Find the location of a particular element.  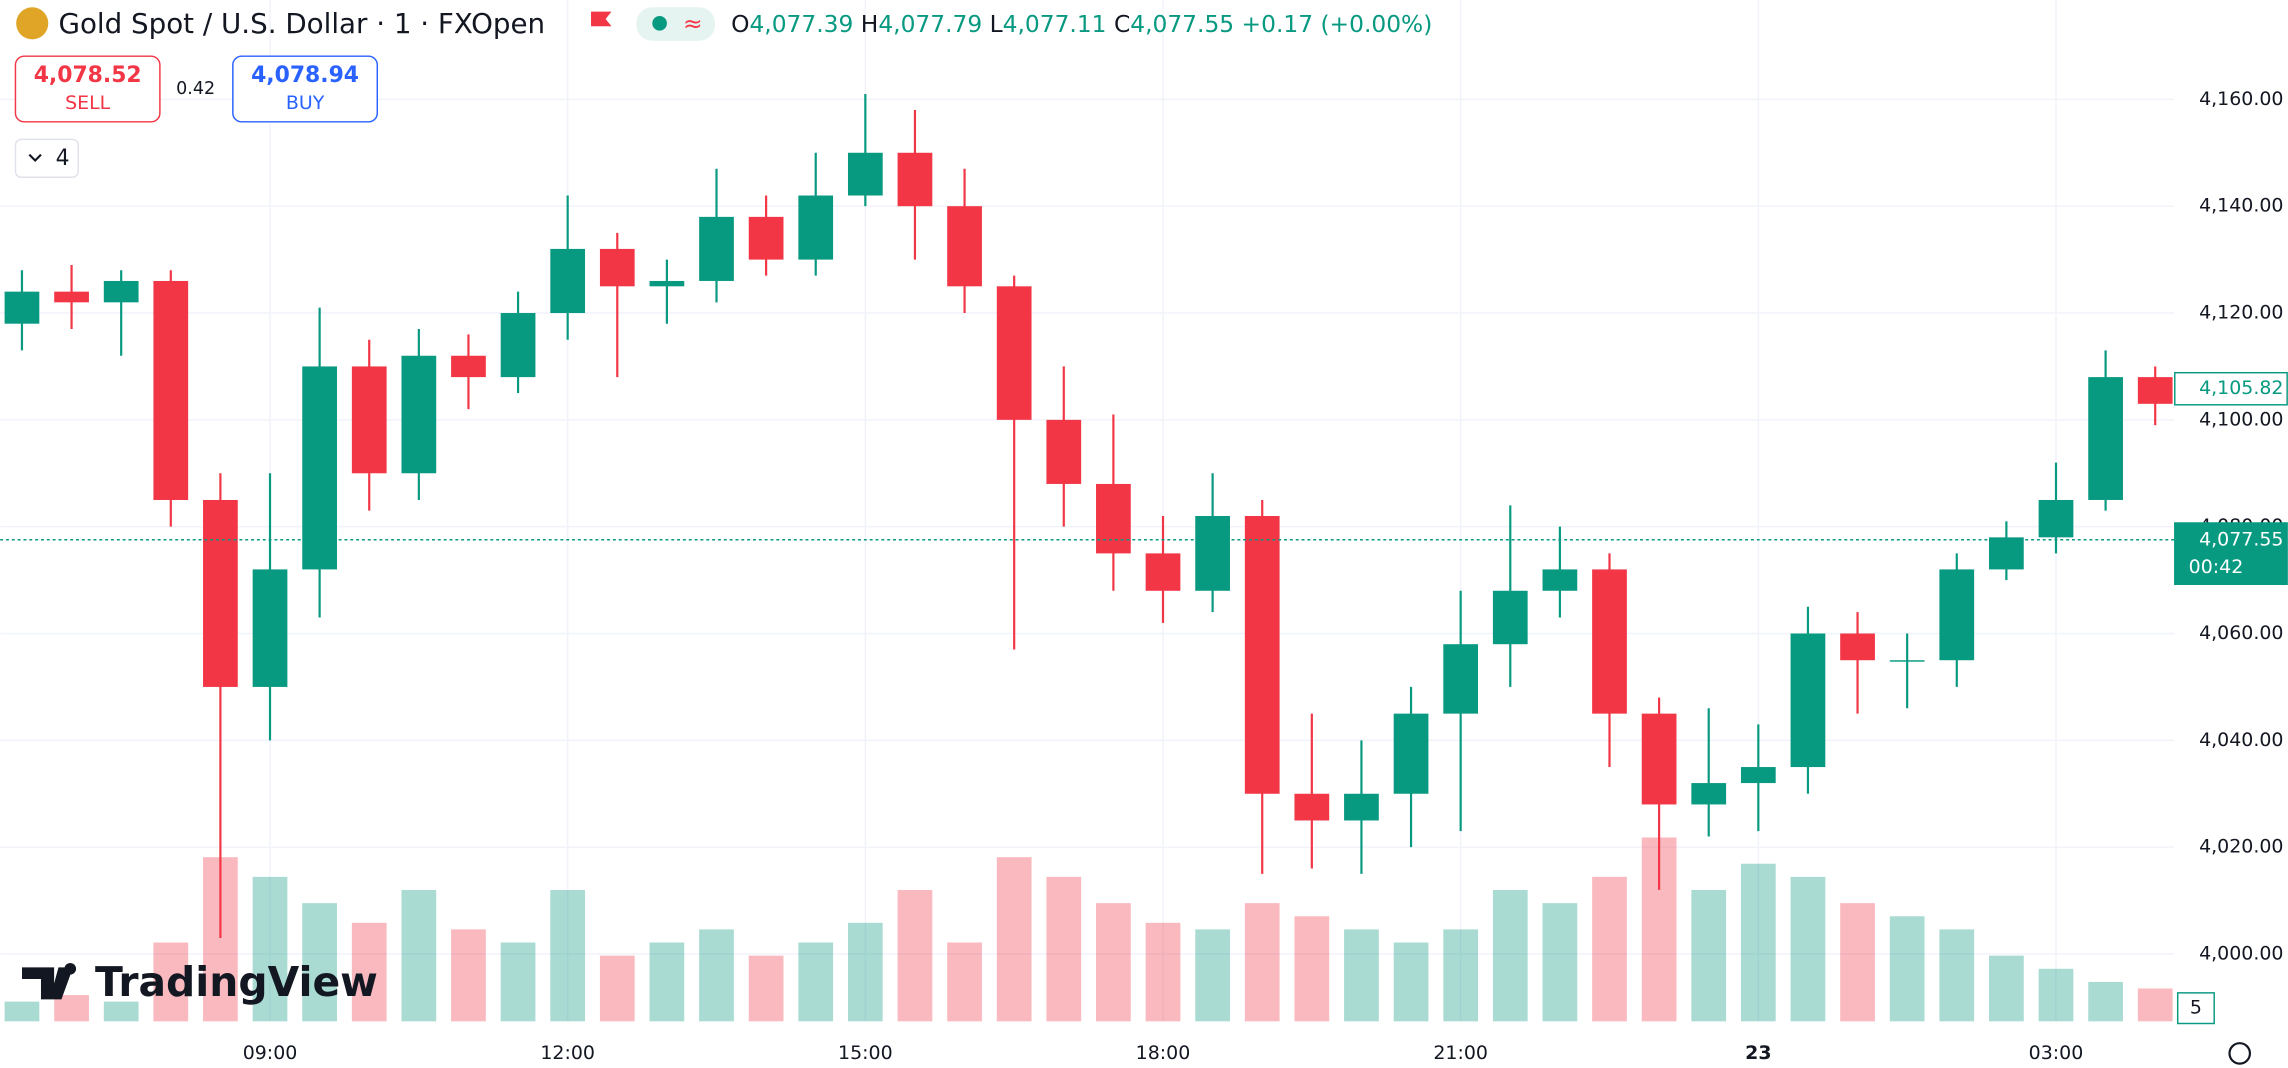

flag is located at coordinates (601, 19).